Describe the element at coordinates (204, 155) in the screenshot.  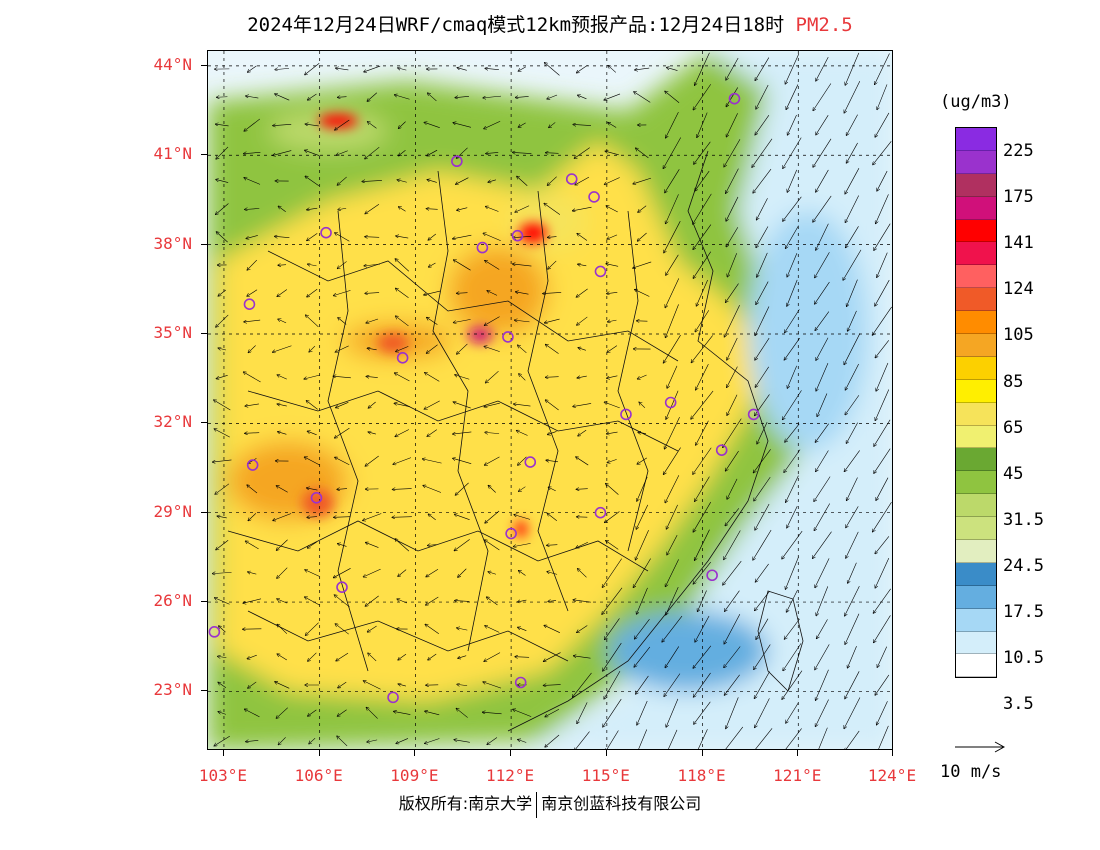
I see `latitude-tick` at that location.